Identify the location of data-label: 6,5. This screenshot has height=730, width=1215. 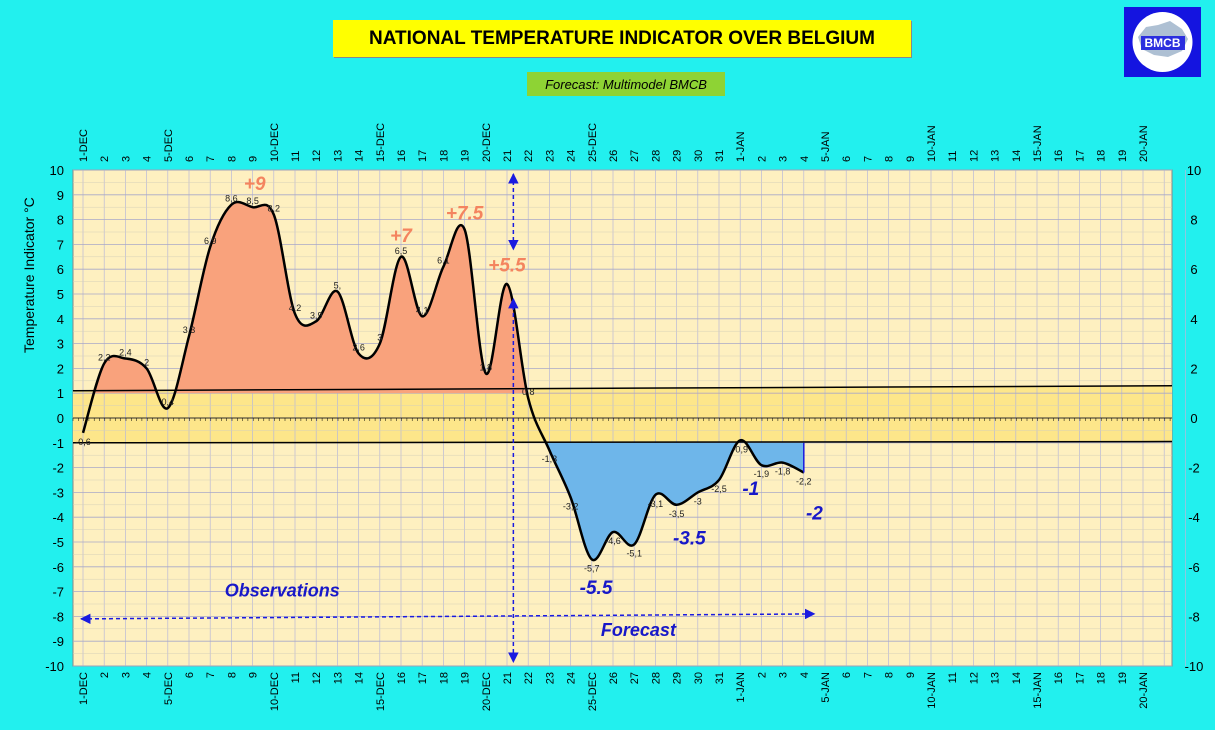
(401, 251).